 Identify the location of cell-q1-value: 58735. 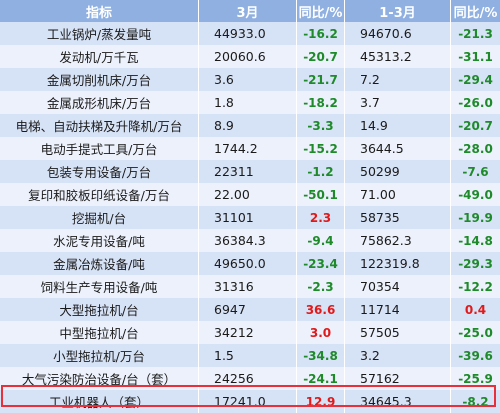
(398, 217).